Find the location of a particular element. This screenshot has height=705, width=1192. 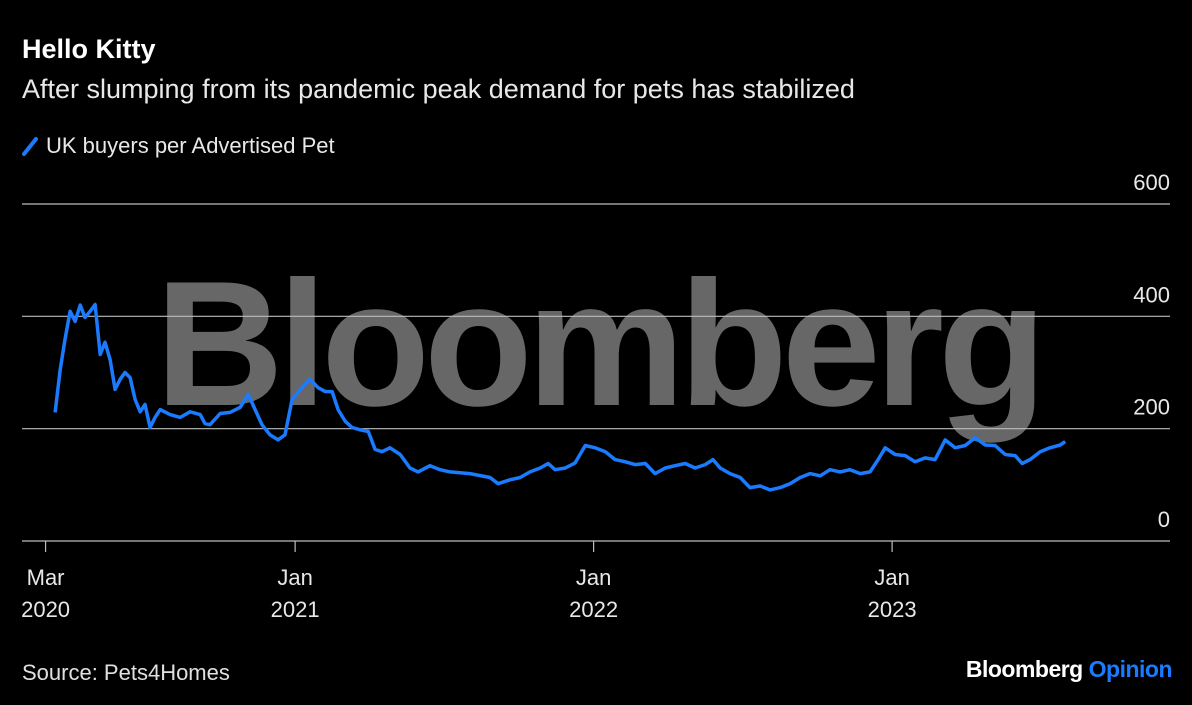

x-tick-label: Jan 2023 is located at coordinates (892, 593).